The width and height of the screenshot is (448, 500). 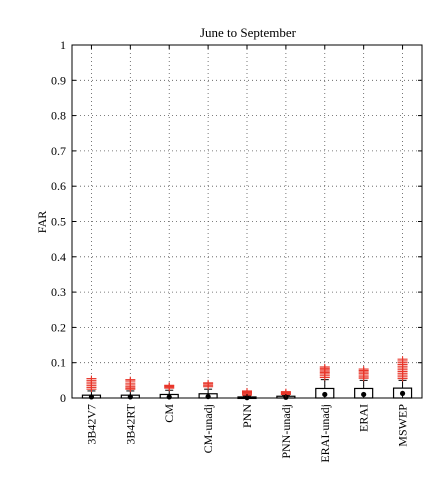 What do you see at coordinates (91, 424) in the screenshot?
I see `x-category-label: 3B42V7` at bounding box center [91, 424].